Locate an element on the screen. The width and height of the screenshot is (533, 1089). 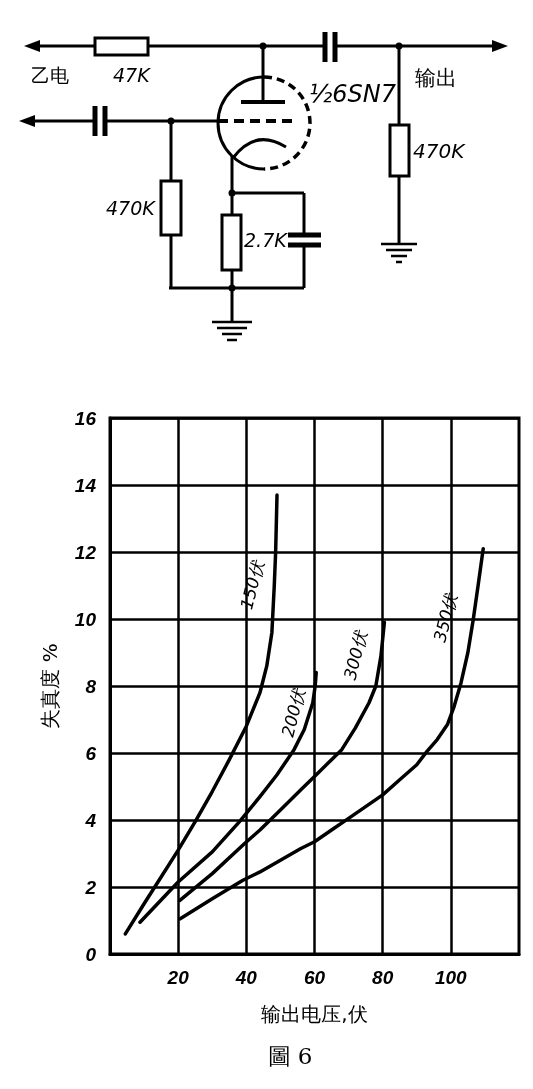
y-tick-label: 4 is located at coordinates (90, 820).